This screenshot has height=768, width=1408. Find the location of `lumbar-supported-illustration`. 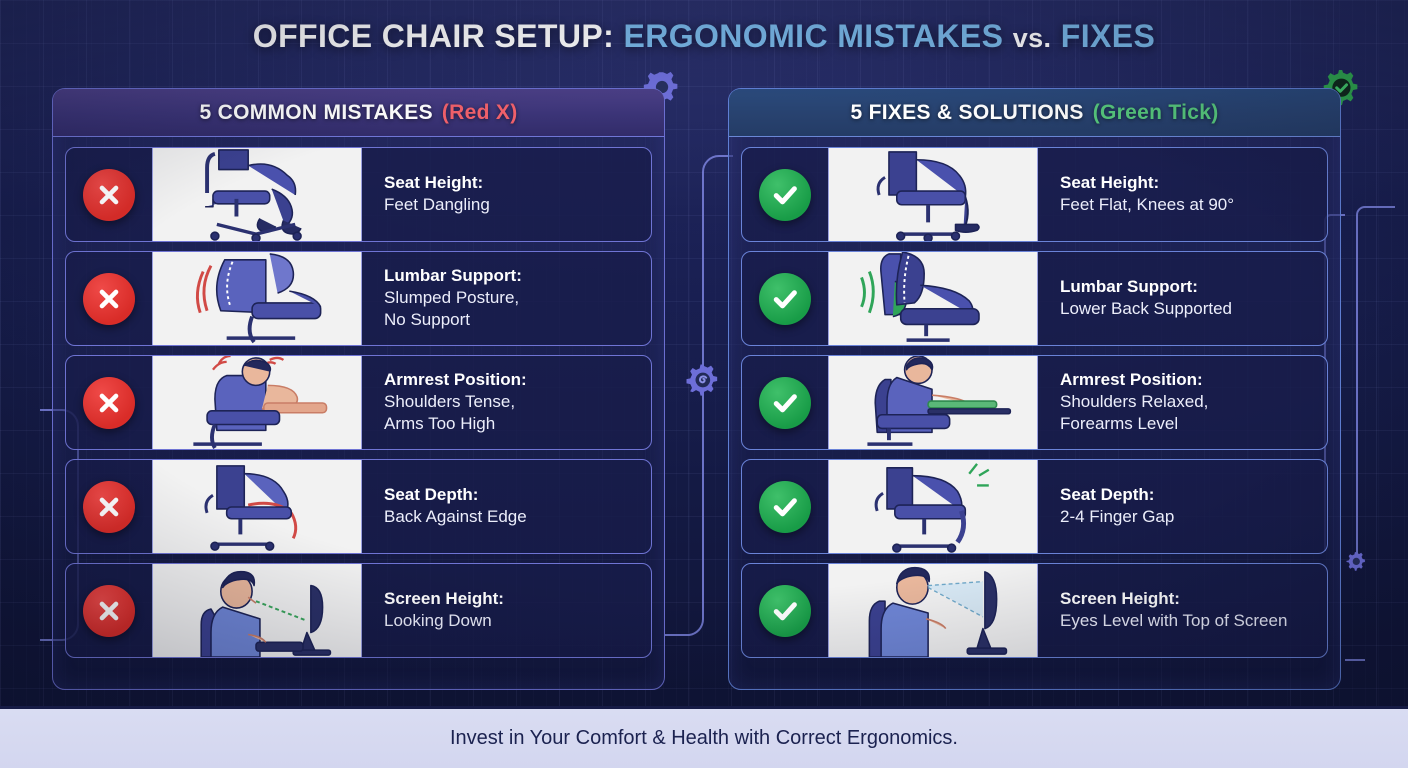

lumbar-supported-illustration is located at coordinates (933, 298).